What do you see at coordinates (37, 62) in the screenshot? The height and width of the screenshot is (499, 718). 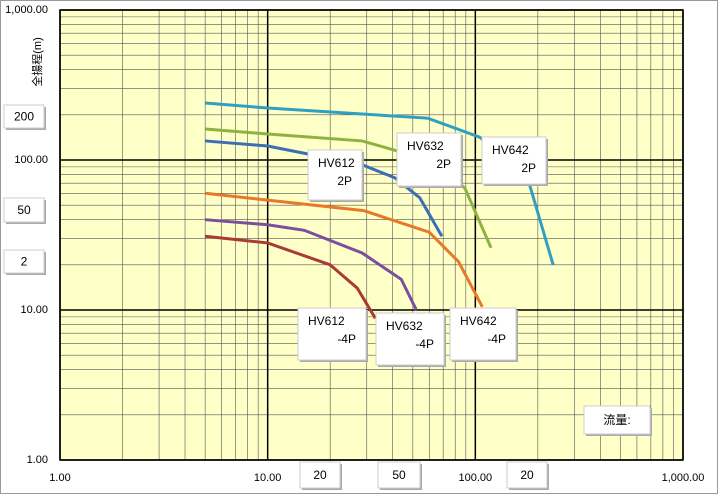 I see `y-axis-label: 全揚程(m)` at bounding box center [37, 62].